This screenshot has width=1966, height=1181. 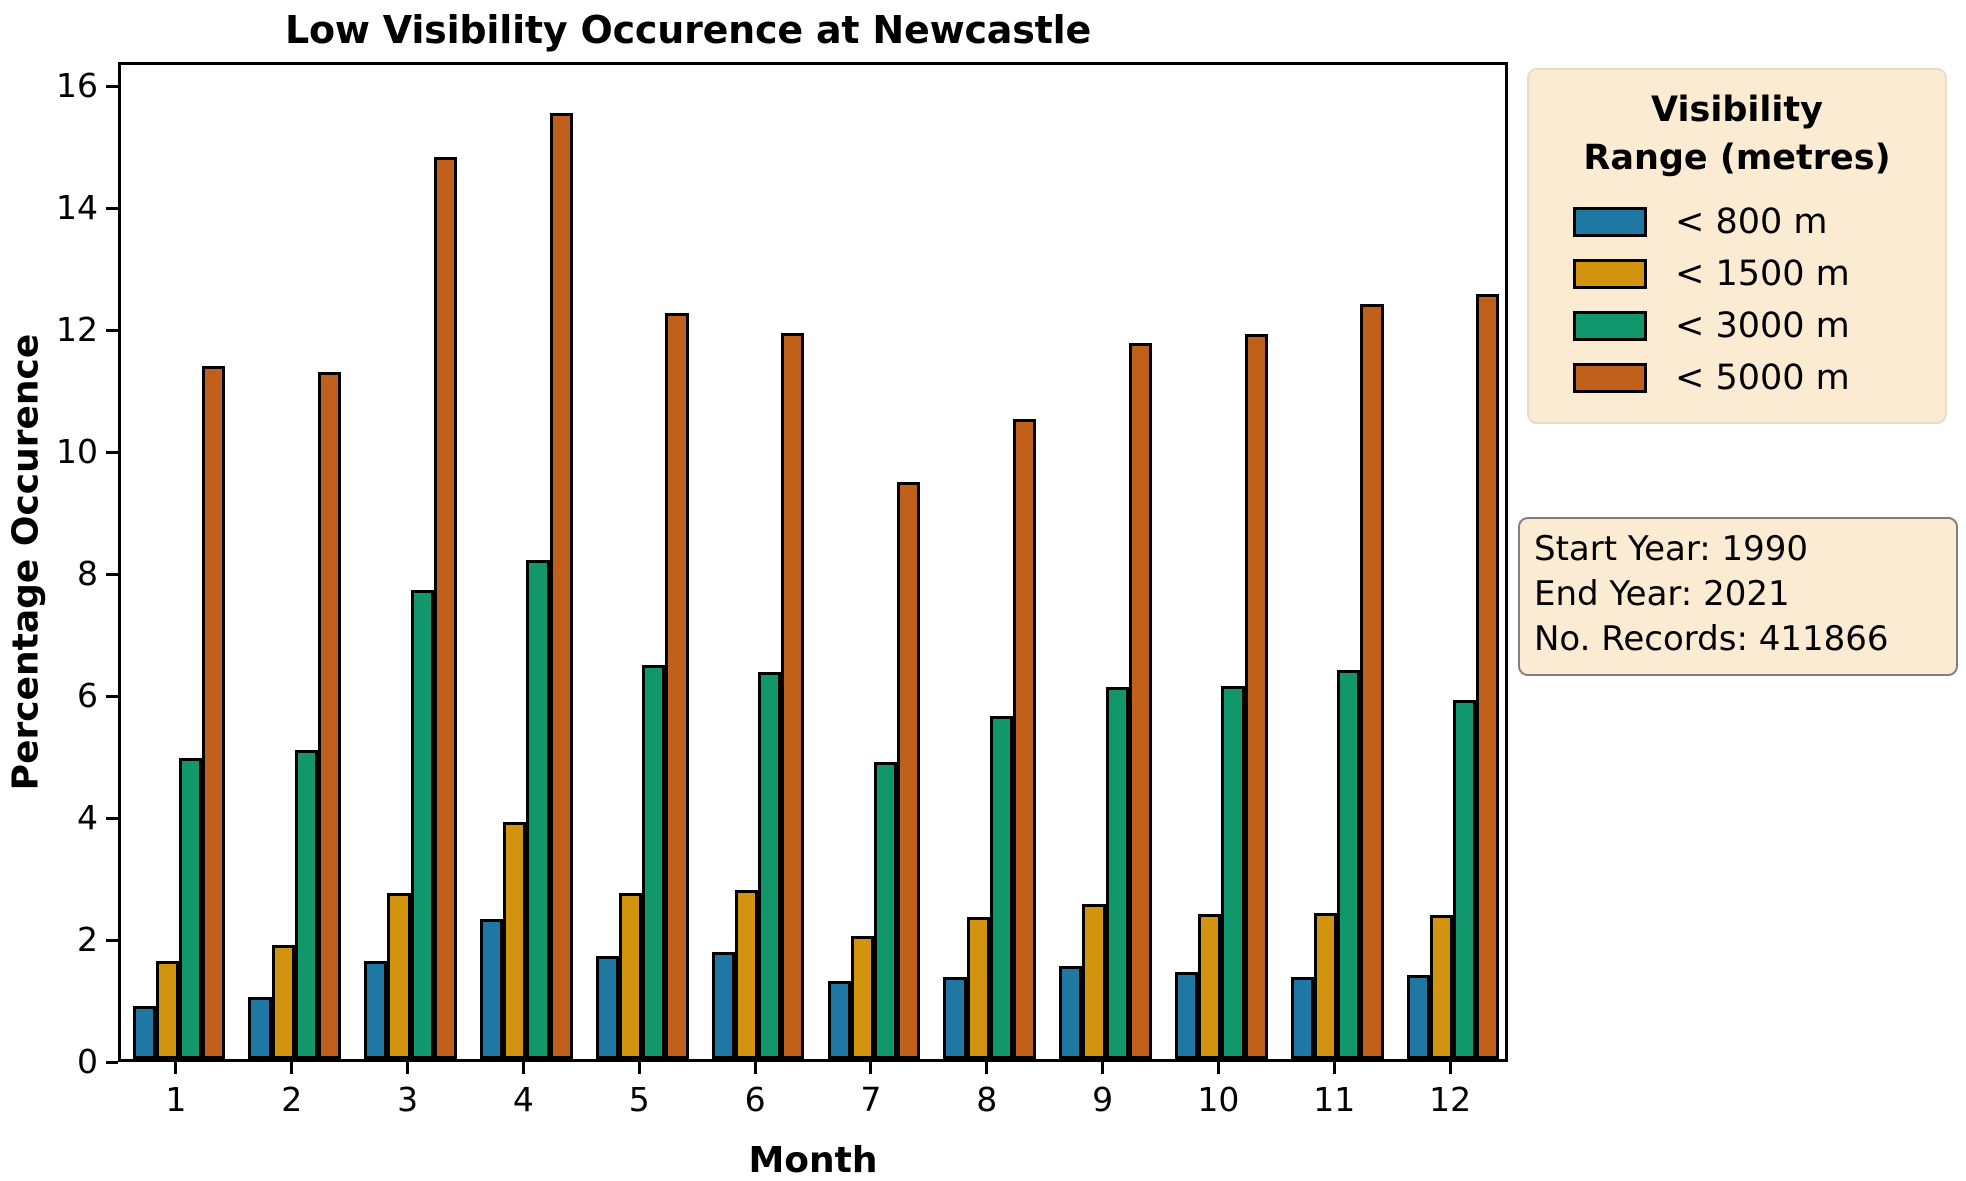 What do you see at coordinates (1218, 1099) in the screenshot?
I see `x-tick-label: 10` at bounding box center [1218, 1099].